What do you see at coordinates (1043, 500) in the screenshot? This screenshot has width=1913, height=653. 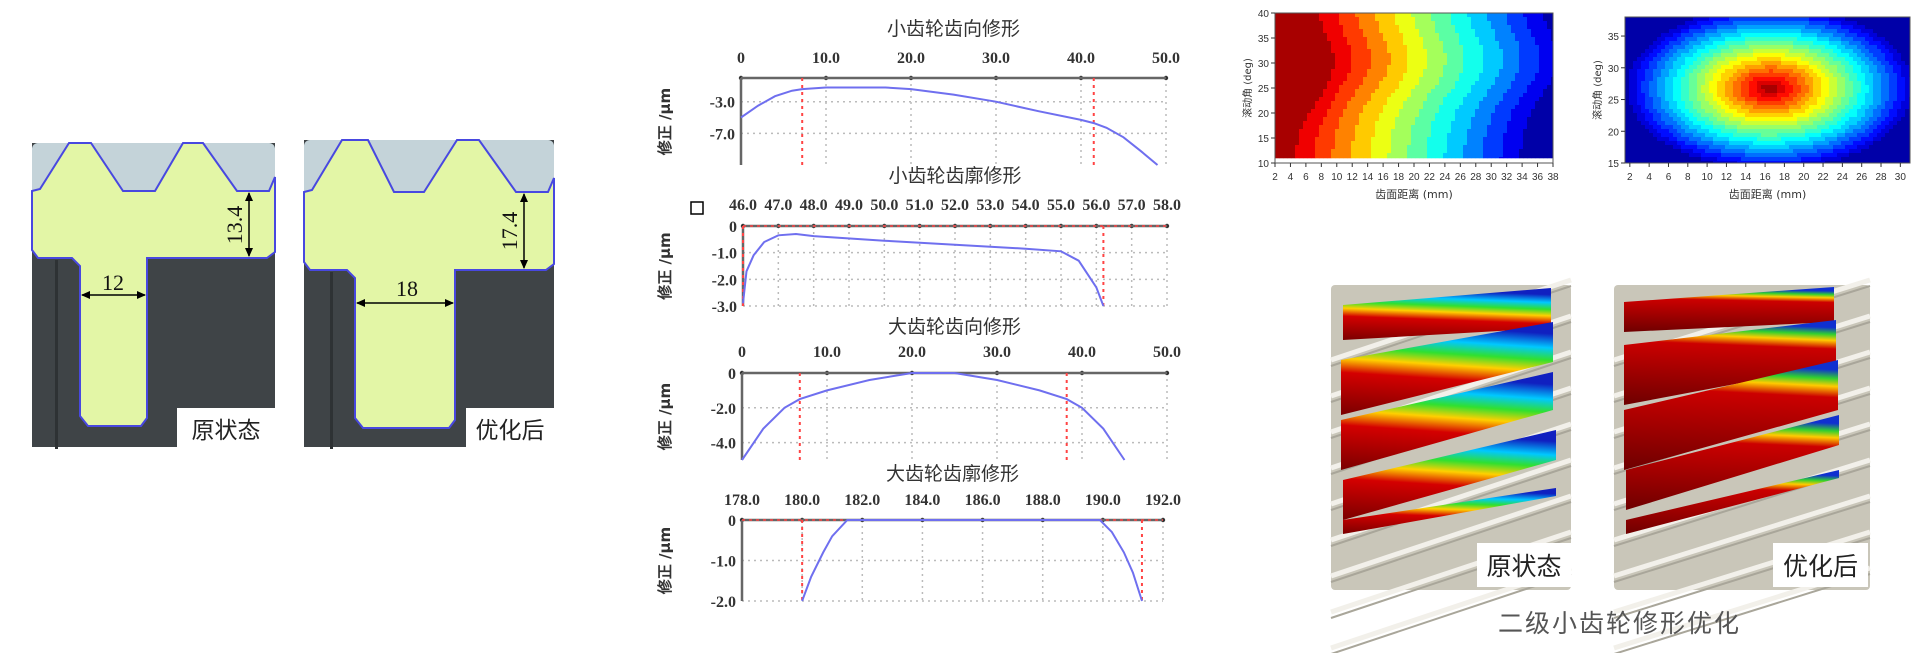 I see `x-tick-label: 188.0` at bounding box center [1043, 500].